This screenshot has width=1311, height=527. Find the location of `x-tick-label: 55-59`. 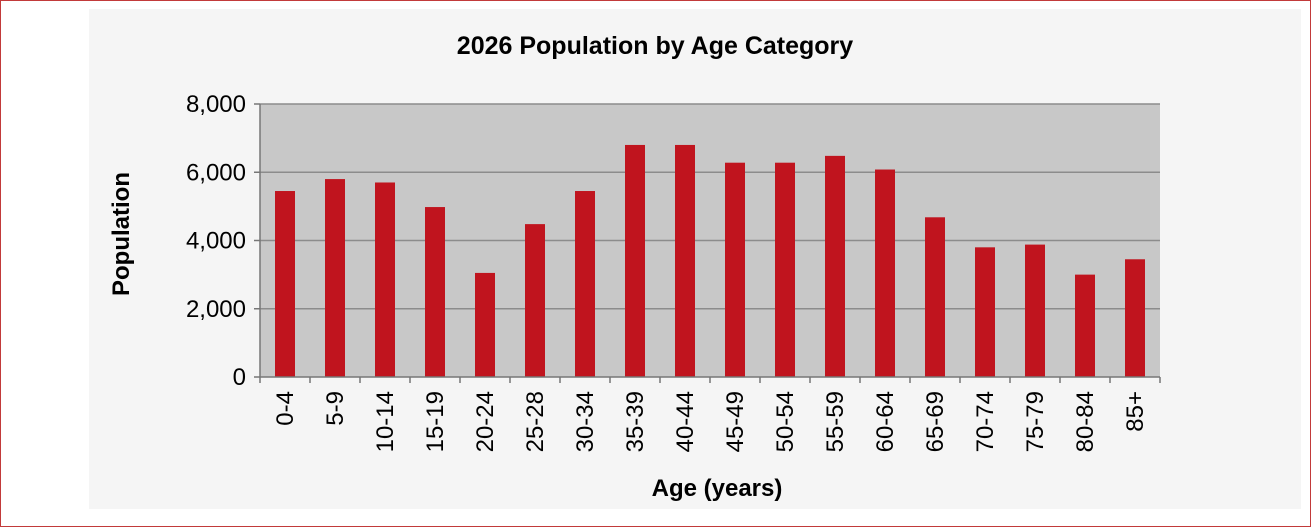

x-tick-label: 55-59 is located at coordinates (835, 421).